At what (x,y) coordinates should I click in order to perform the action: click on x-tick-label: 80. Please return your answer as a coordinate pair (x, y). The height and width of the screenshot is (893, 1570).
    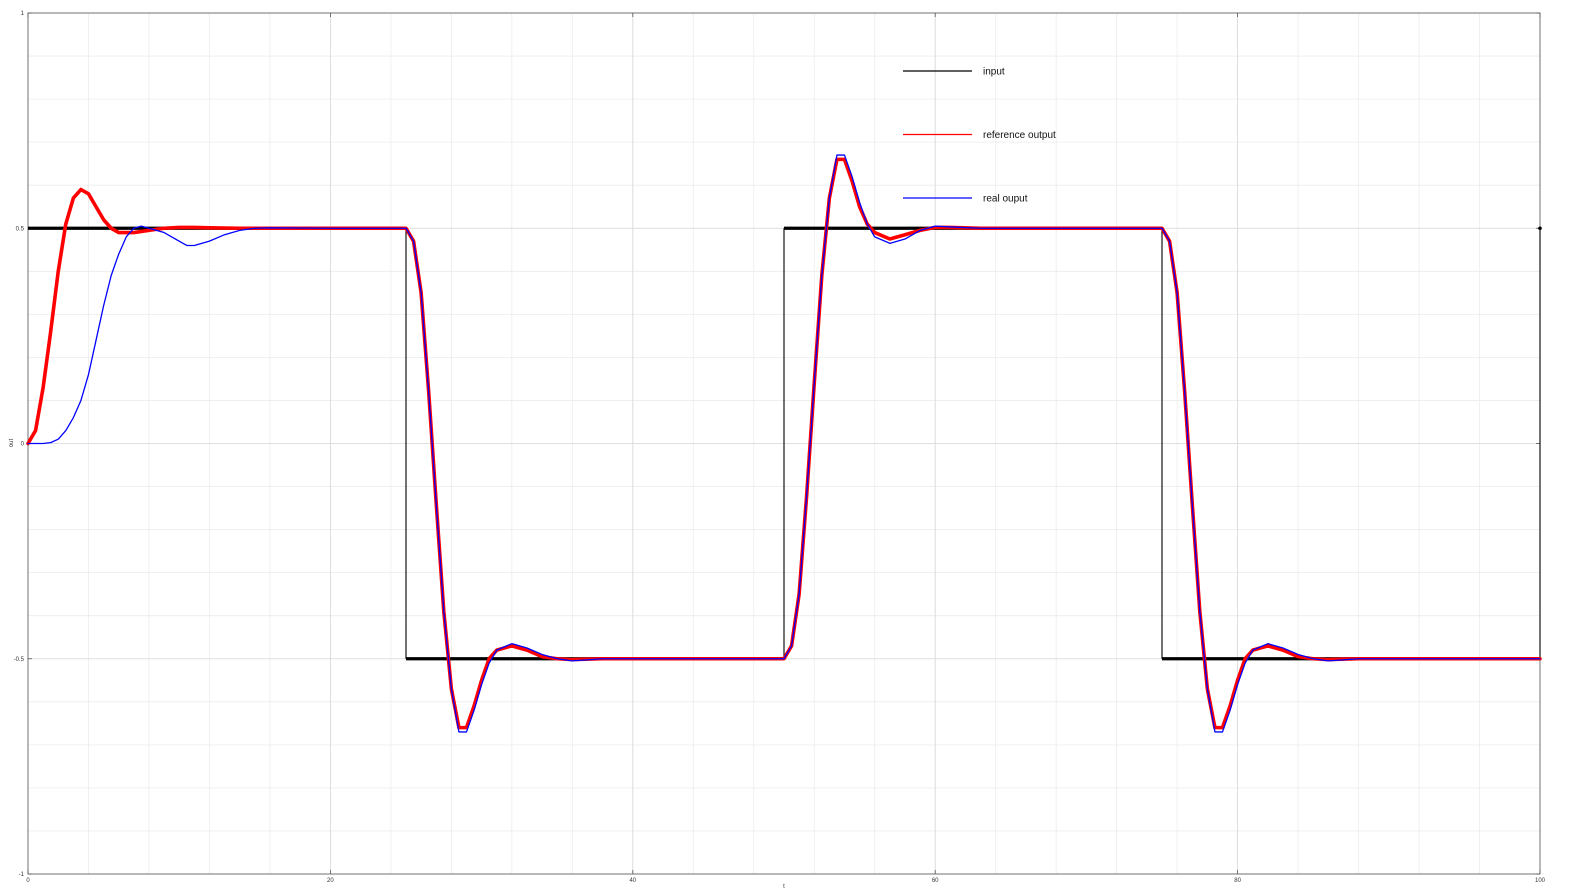
    Looking at the image, I should click on (1237, 881).